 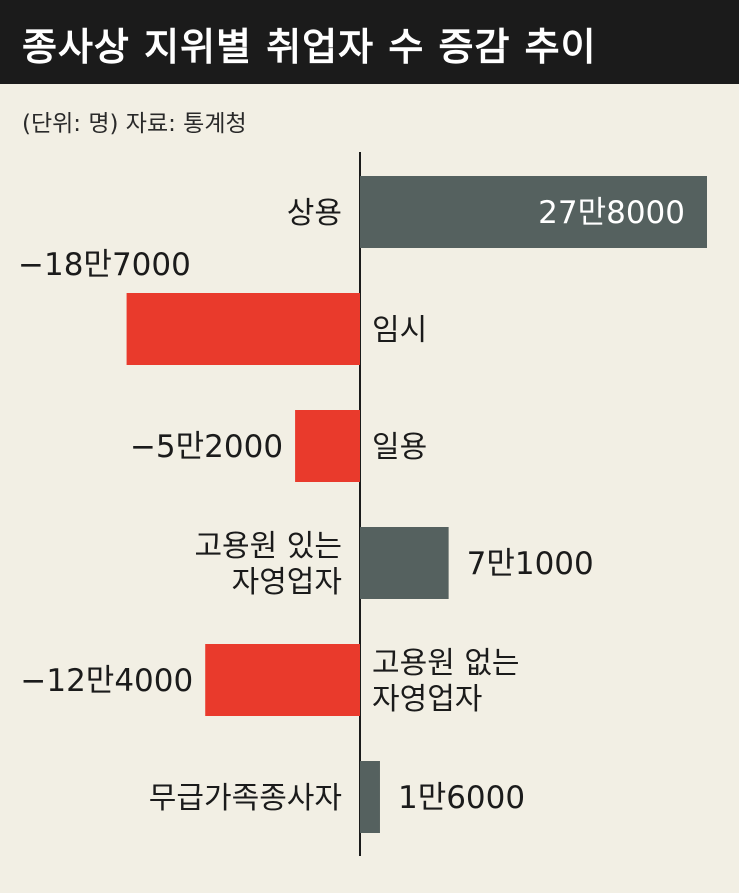 I want to click on category-label-2: 일용, so click(x=399, y=447).